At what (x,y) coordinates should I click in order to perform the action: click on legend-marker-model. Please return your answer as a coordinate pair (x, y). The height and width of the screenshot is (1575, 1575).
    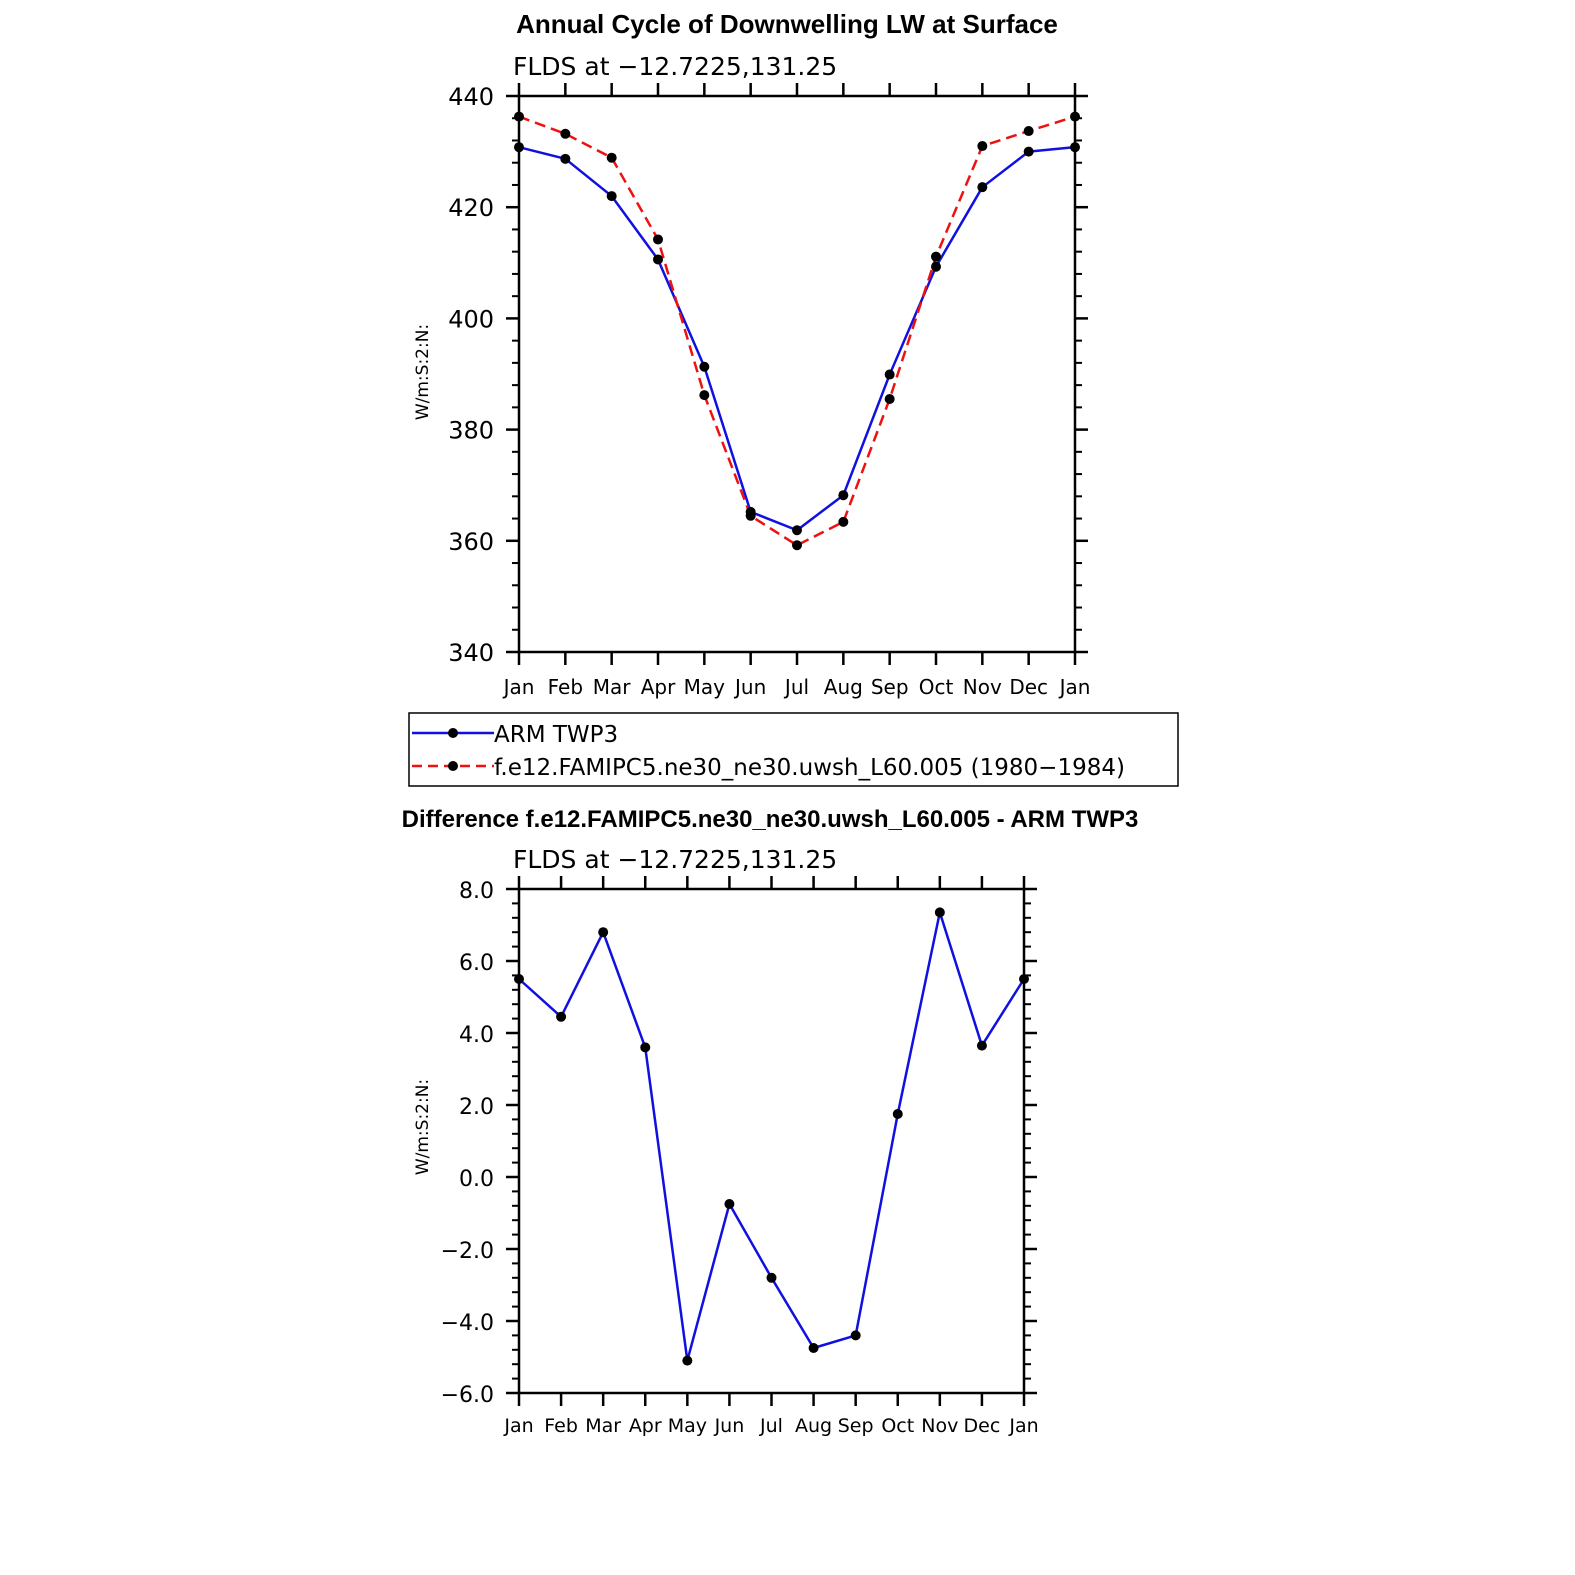
    Looking at the image, I should click on (453, 766).